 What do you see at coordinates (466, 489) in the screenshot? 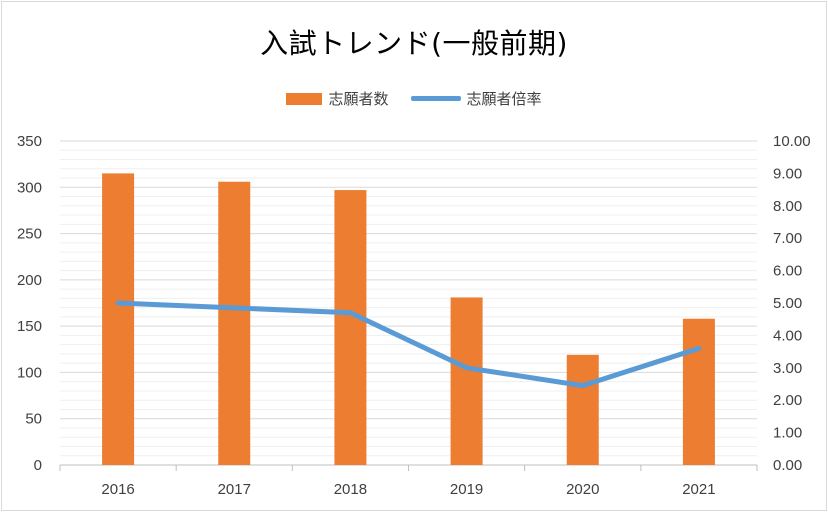
I see `x-tick-label: 2019` at bounding box center [466, 489].